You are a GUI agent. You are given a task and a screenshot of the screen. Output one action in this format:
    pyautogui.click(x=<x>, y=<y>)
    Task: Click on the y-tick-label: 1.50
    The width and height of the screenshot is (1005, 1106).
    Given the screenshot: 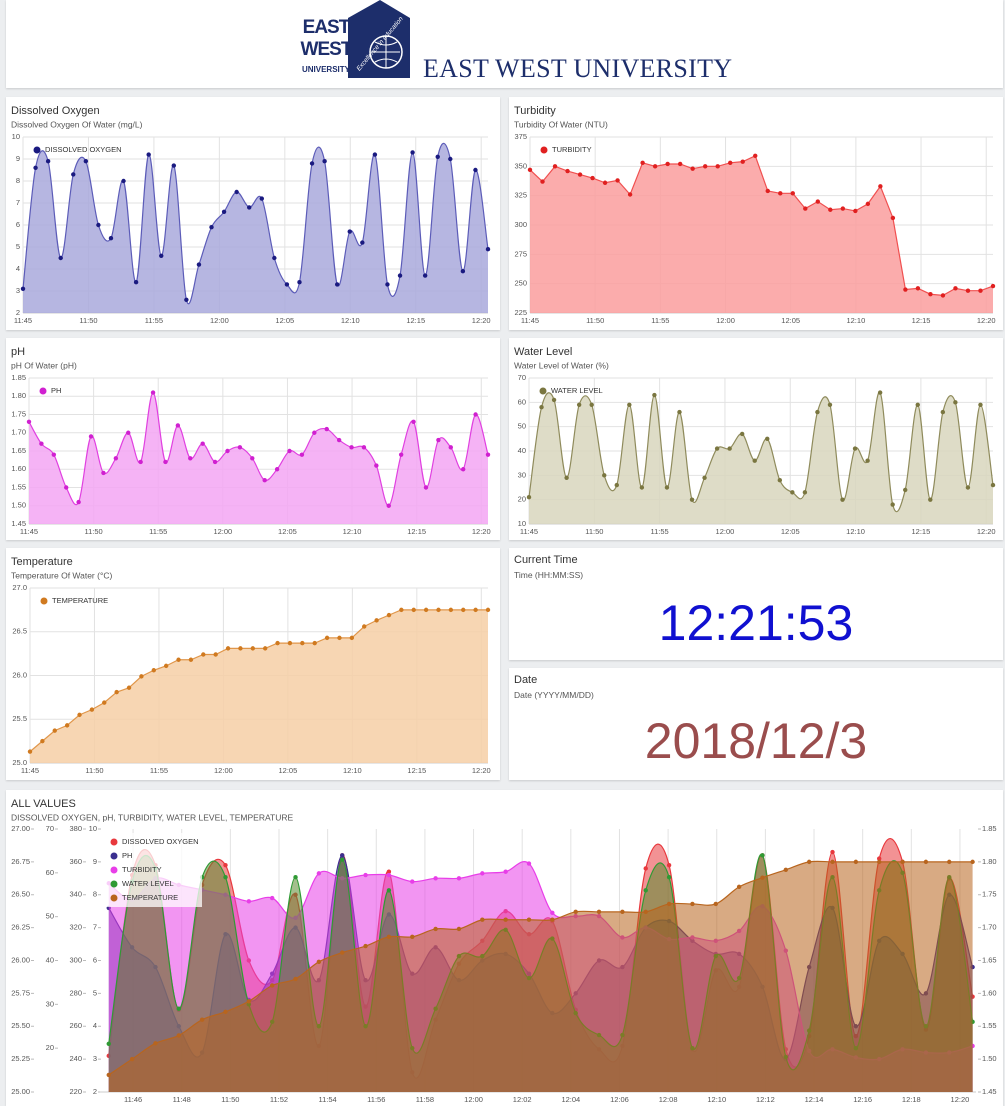 What is the action you would take?
    pyautogui.click(x=989, y=1058)
    